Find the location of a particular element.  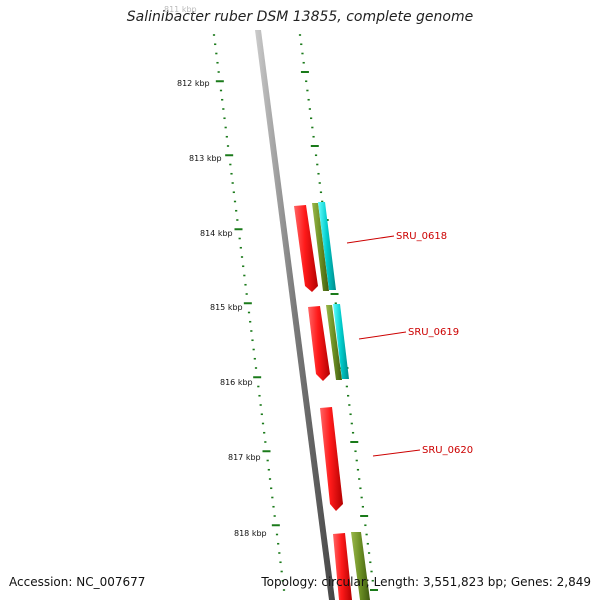

gene-label: SRU_0619 is located at coordinates (433, 332).